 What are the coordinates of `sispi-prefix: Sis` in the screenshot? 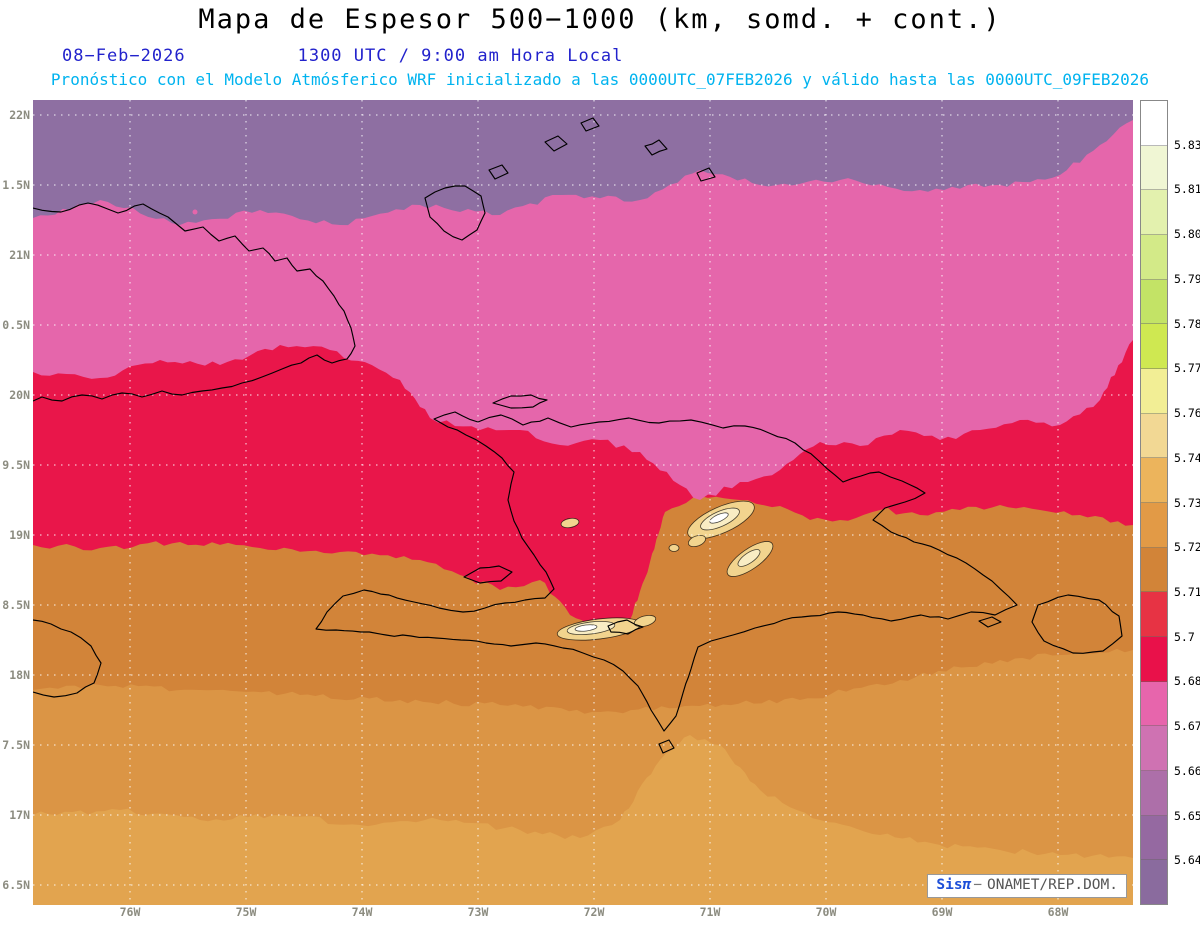 It's located at (949, 885).